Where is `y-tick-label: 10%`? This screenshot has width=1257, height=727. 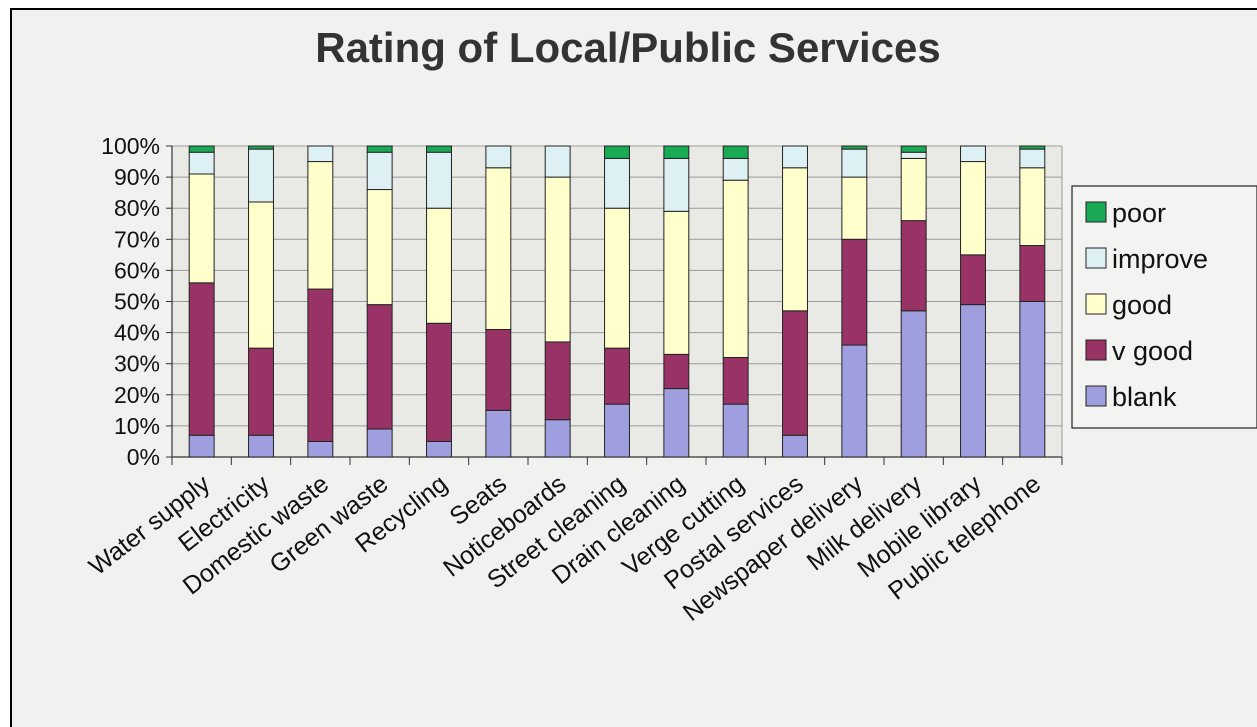
y-tick-label: 10% is located at coordinates (137, 426).